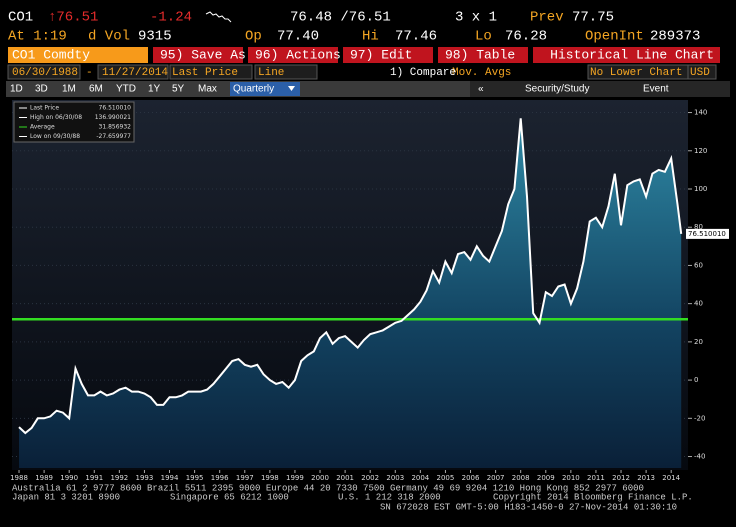 This screenshot has width=736, height=527. Describe the element at coordinates (675, 37) in the screenshot. I see `oi: 289373` at that location.